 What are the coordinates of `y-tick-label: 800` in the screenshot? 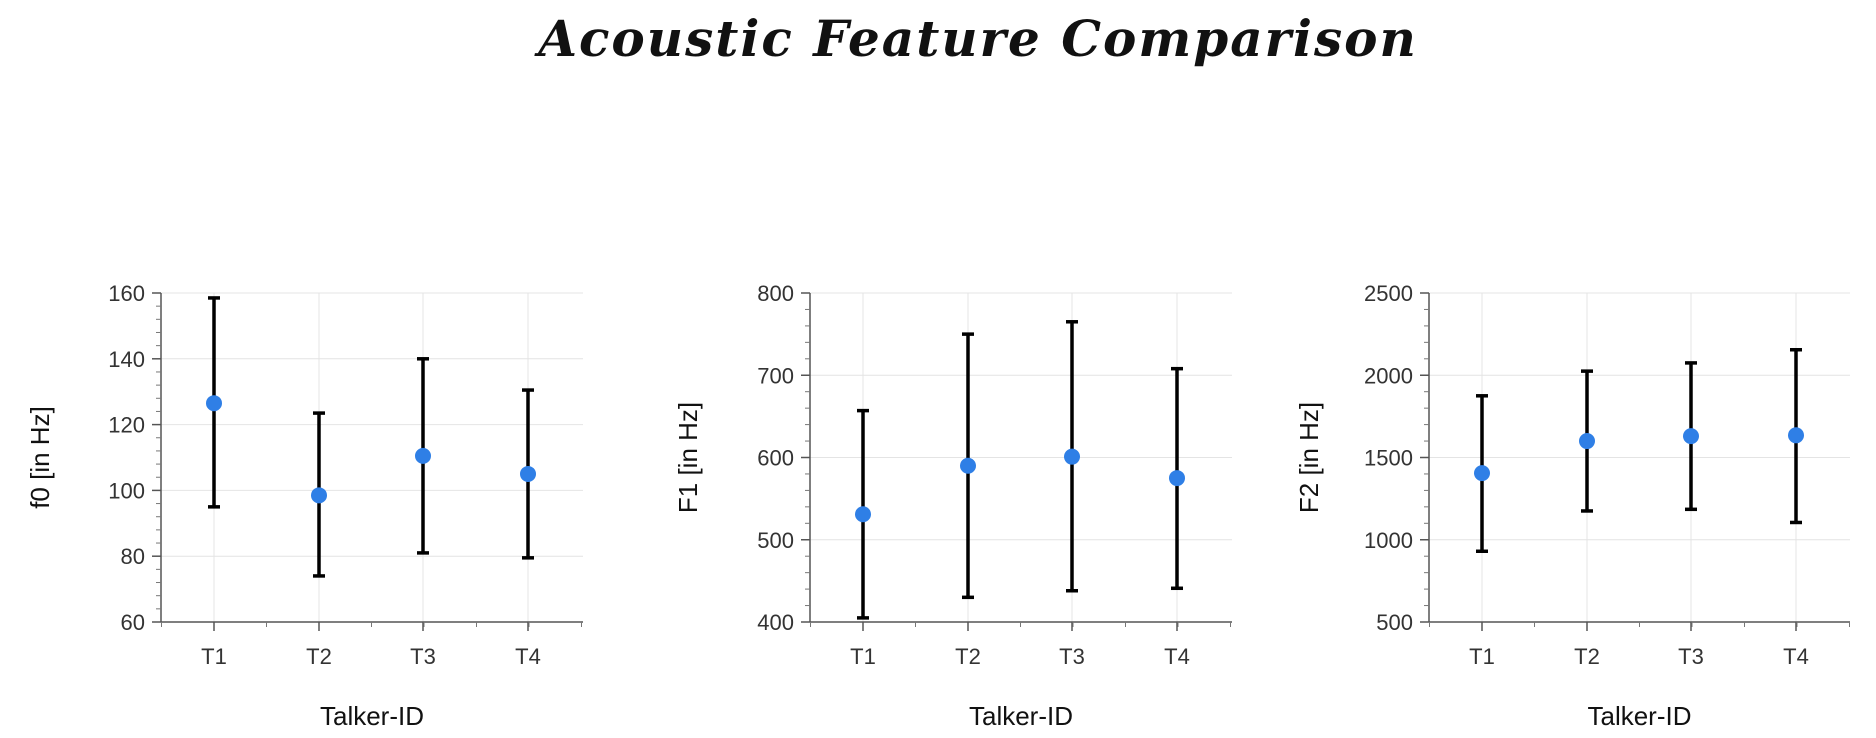 It's located at (775, 293).